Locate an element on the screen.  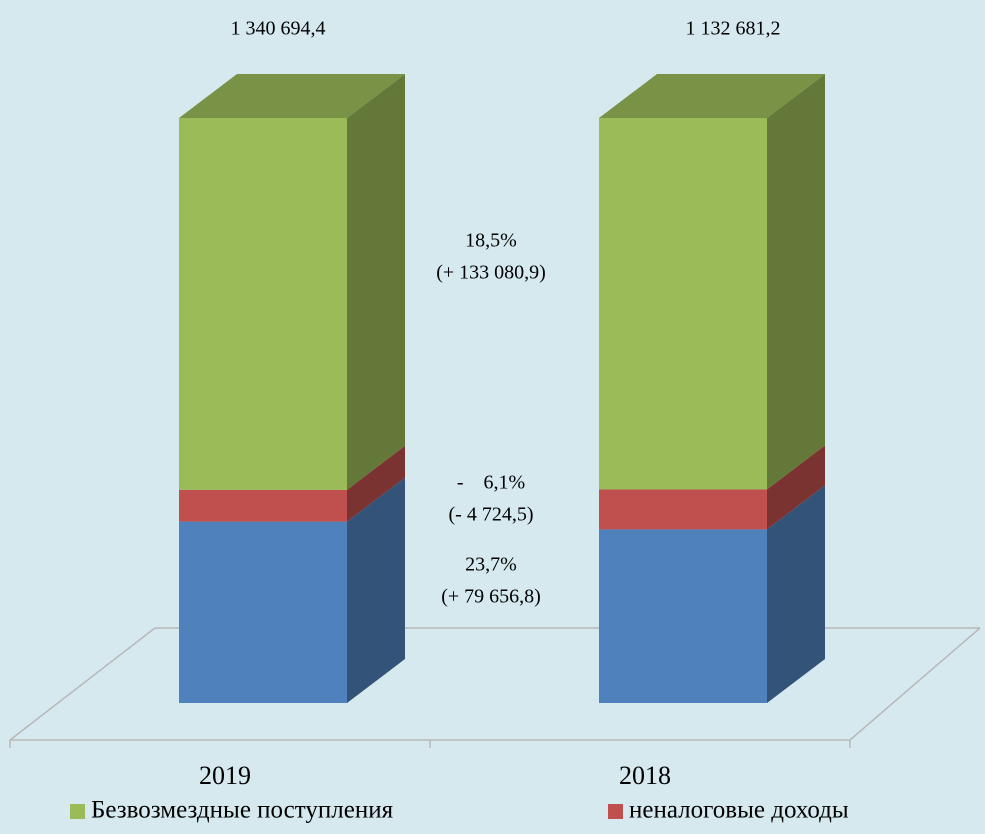
annotation: 23,7% is located at coordinates (491, 565).